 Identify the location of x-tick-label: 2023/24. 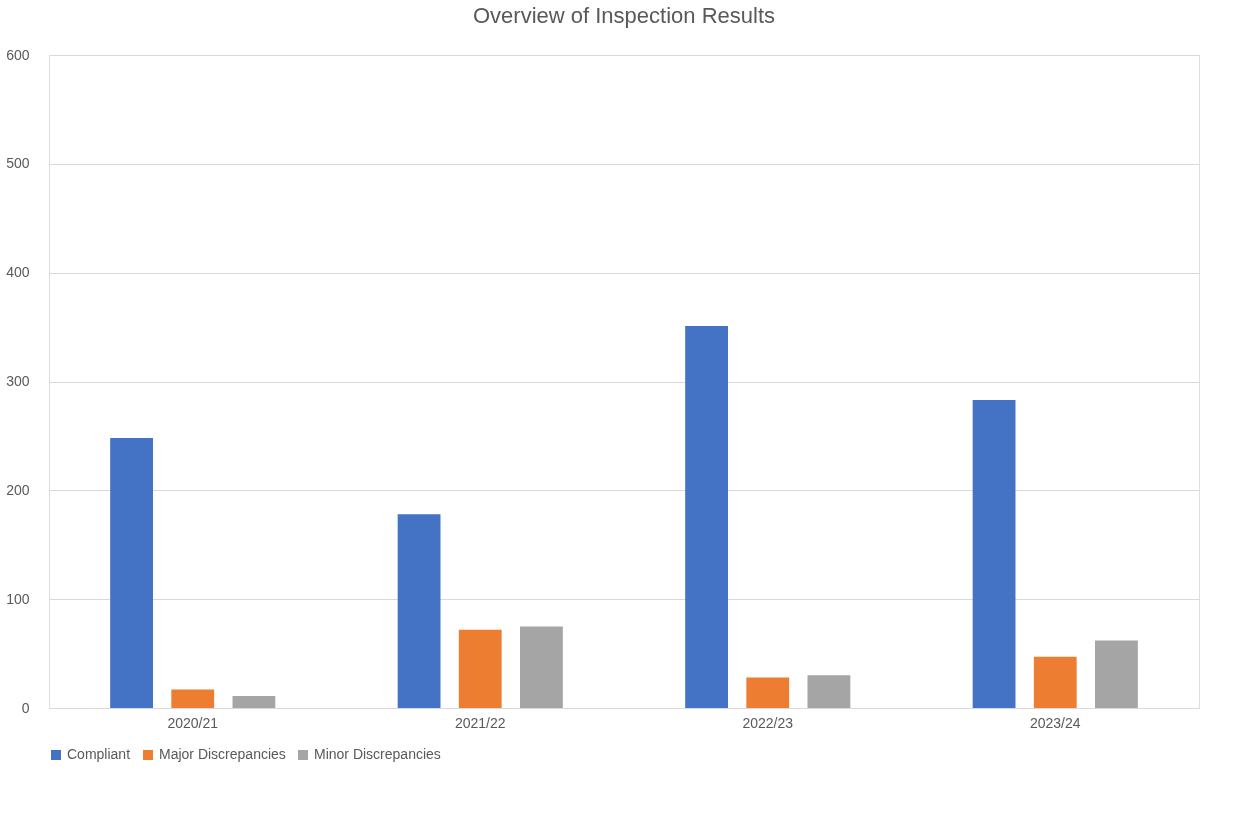
(1055, 722).